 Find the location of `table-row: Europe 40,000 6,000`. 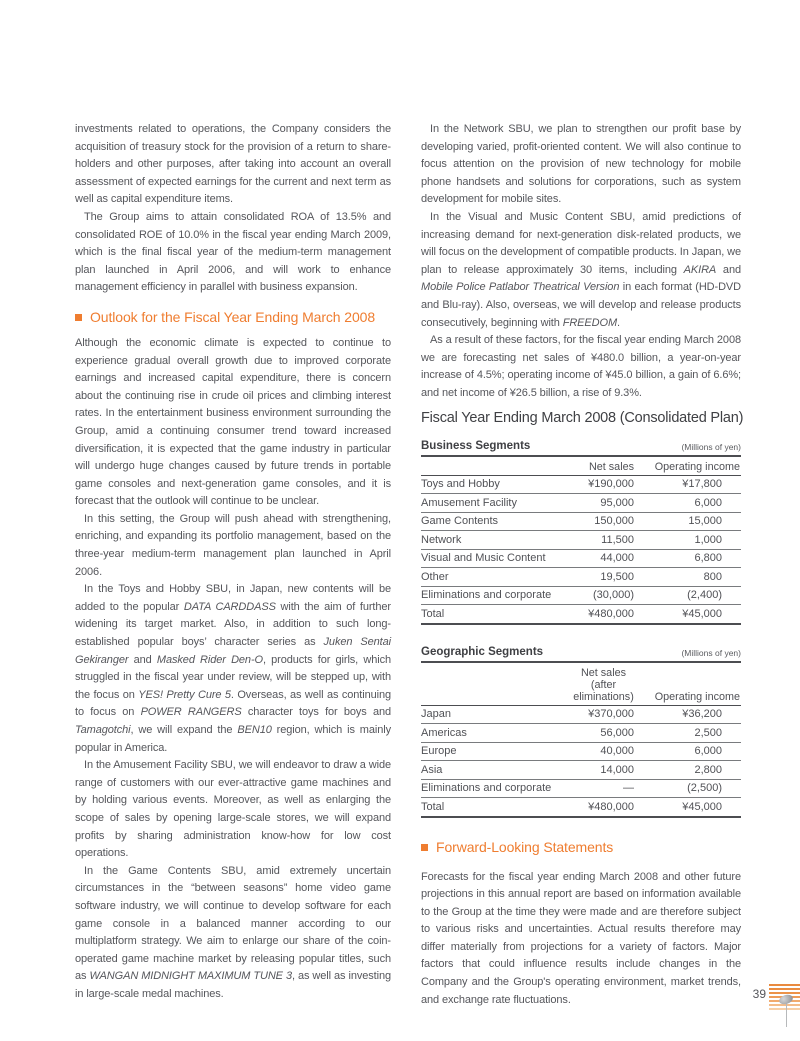

table-row: Europe 40,000 6,000 is located at coordinates (581, 751).